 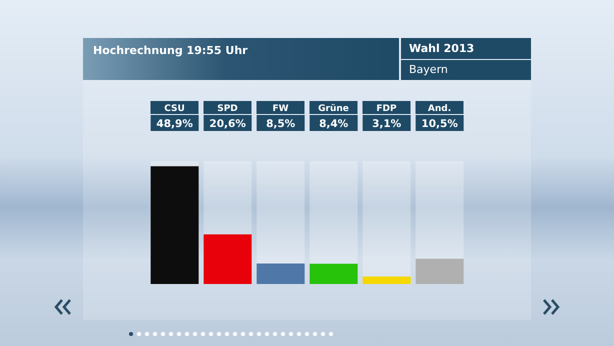 What do you see at coordinates (466, 70) in the screenshot?
I see `text: Bayern` at bounding box center [466, 70].